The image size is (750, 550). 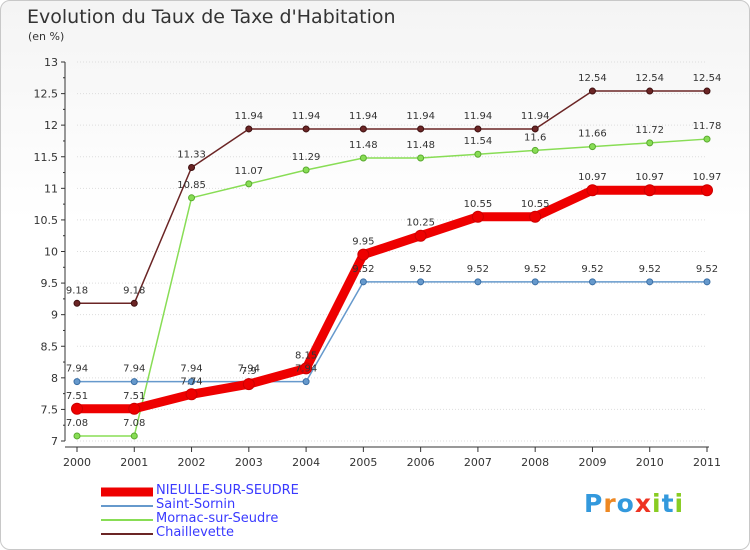 I want to click on legend-label-nieulle: NIEULLE-SUR-SEUDRE, so click(x=227, y=490).